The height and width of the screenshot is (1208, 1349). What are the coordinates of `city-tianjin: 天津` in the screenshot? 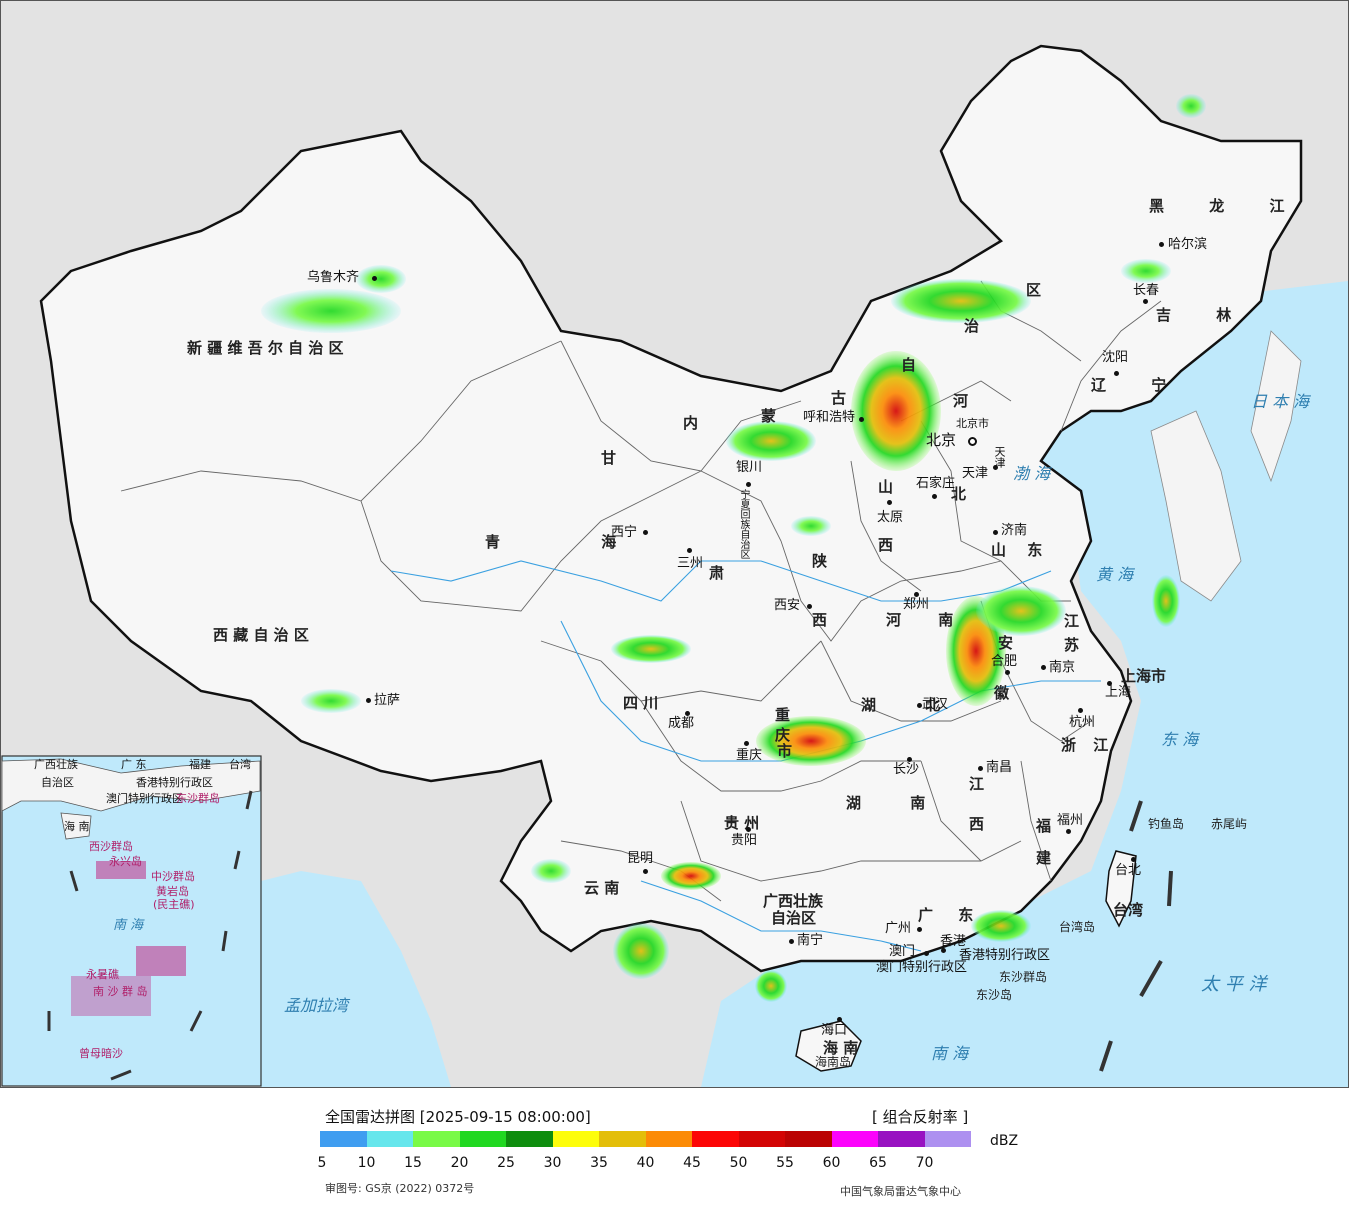 It's located at (975, 473).